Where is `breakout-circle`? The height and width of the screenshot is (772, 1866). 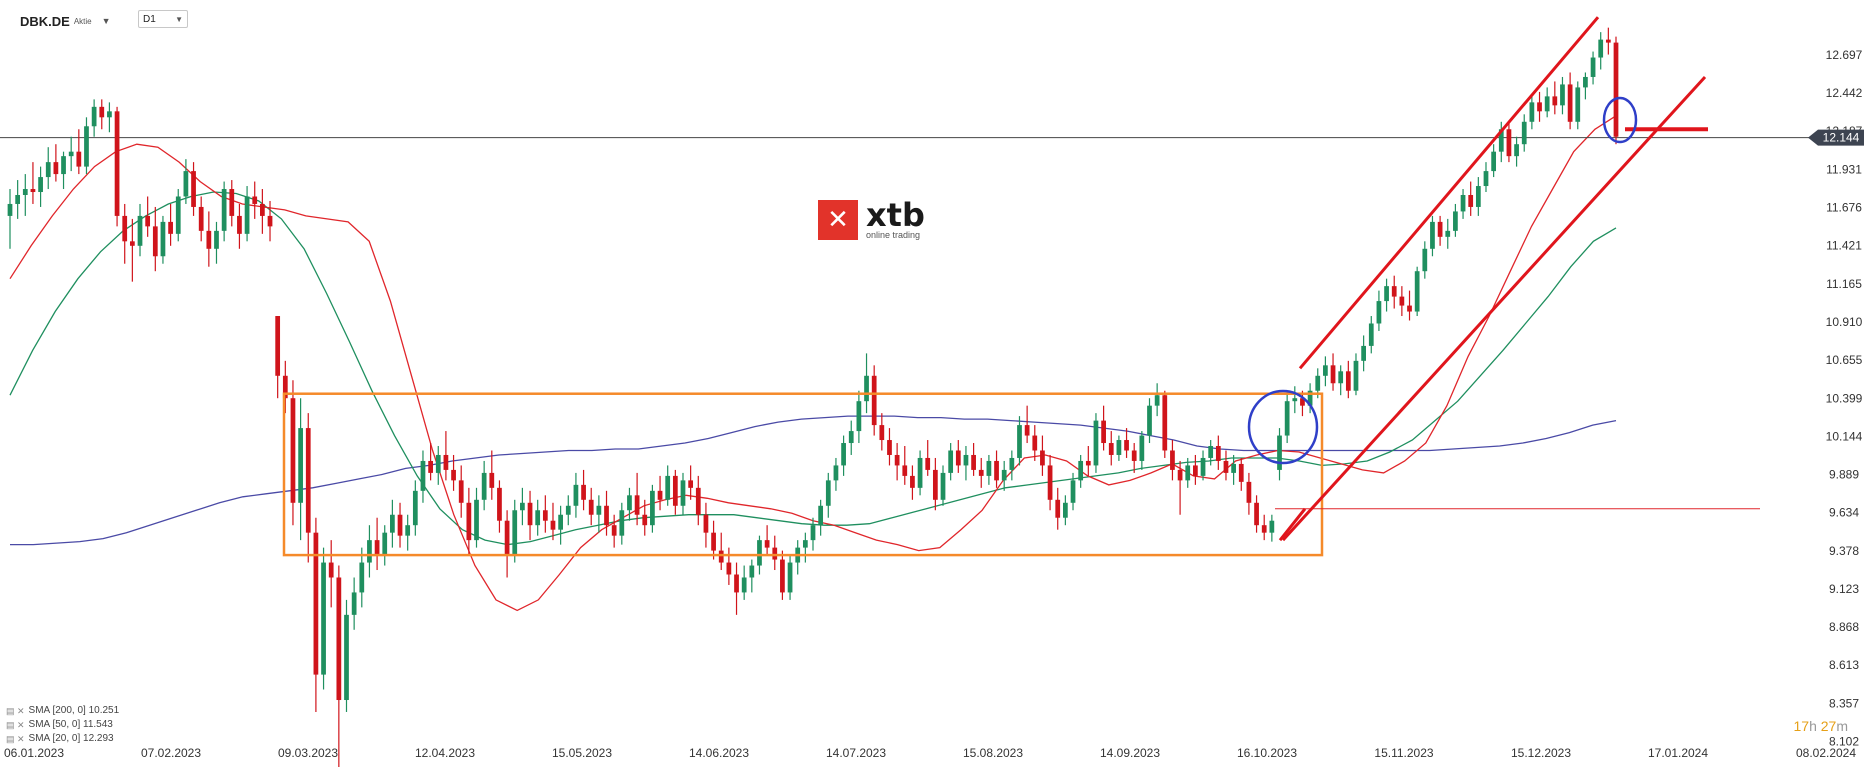
breakout-circle is located at coordinates (1283, 427).